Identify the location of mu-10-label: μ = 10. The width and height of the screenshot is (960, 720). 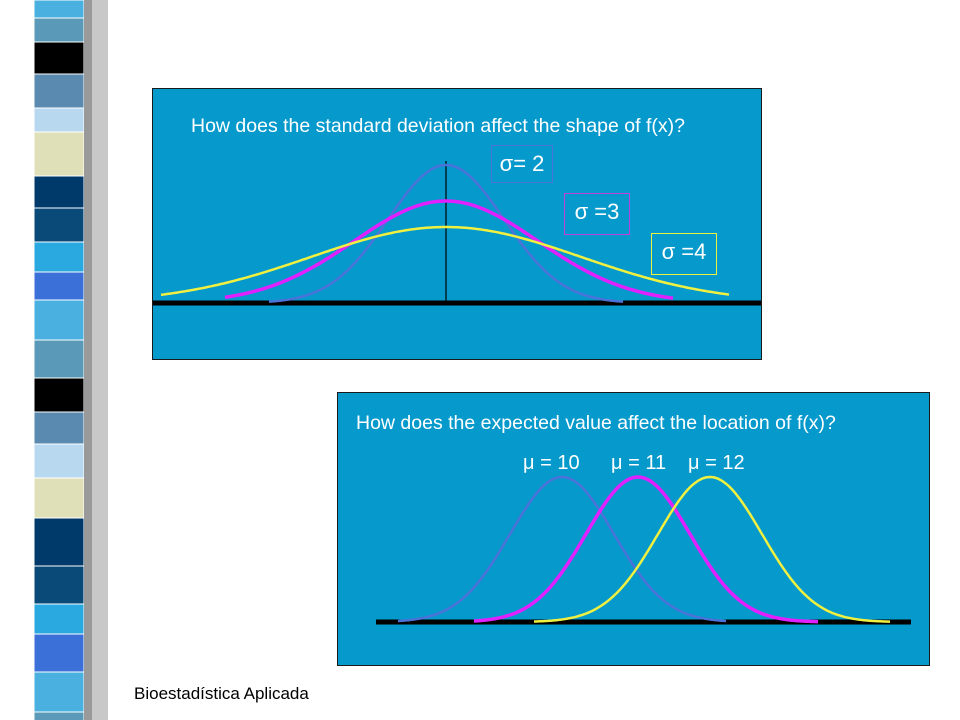
(551, 463).